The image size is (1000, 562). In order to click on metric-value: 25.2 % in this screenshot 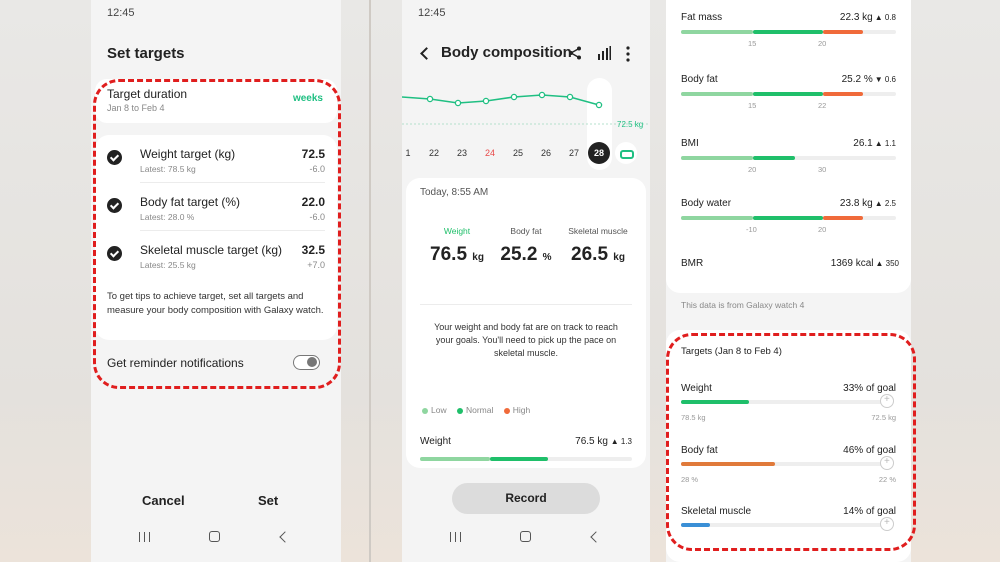, I will do `click(526, 254)`.